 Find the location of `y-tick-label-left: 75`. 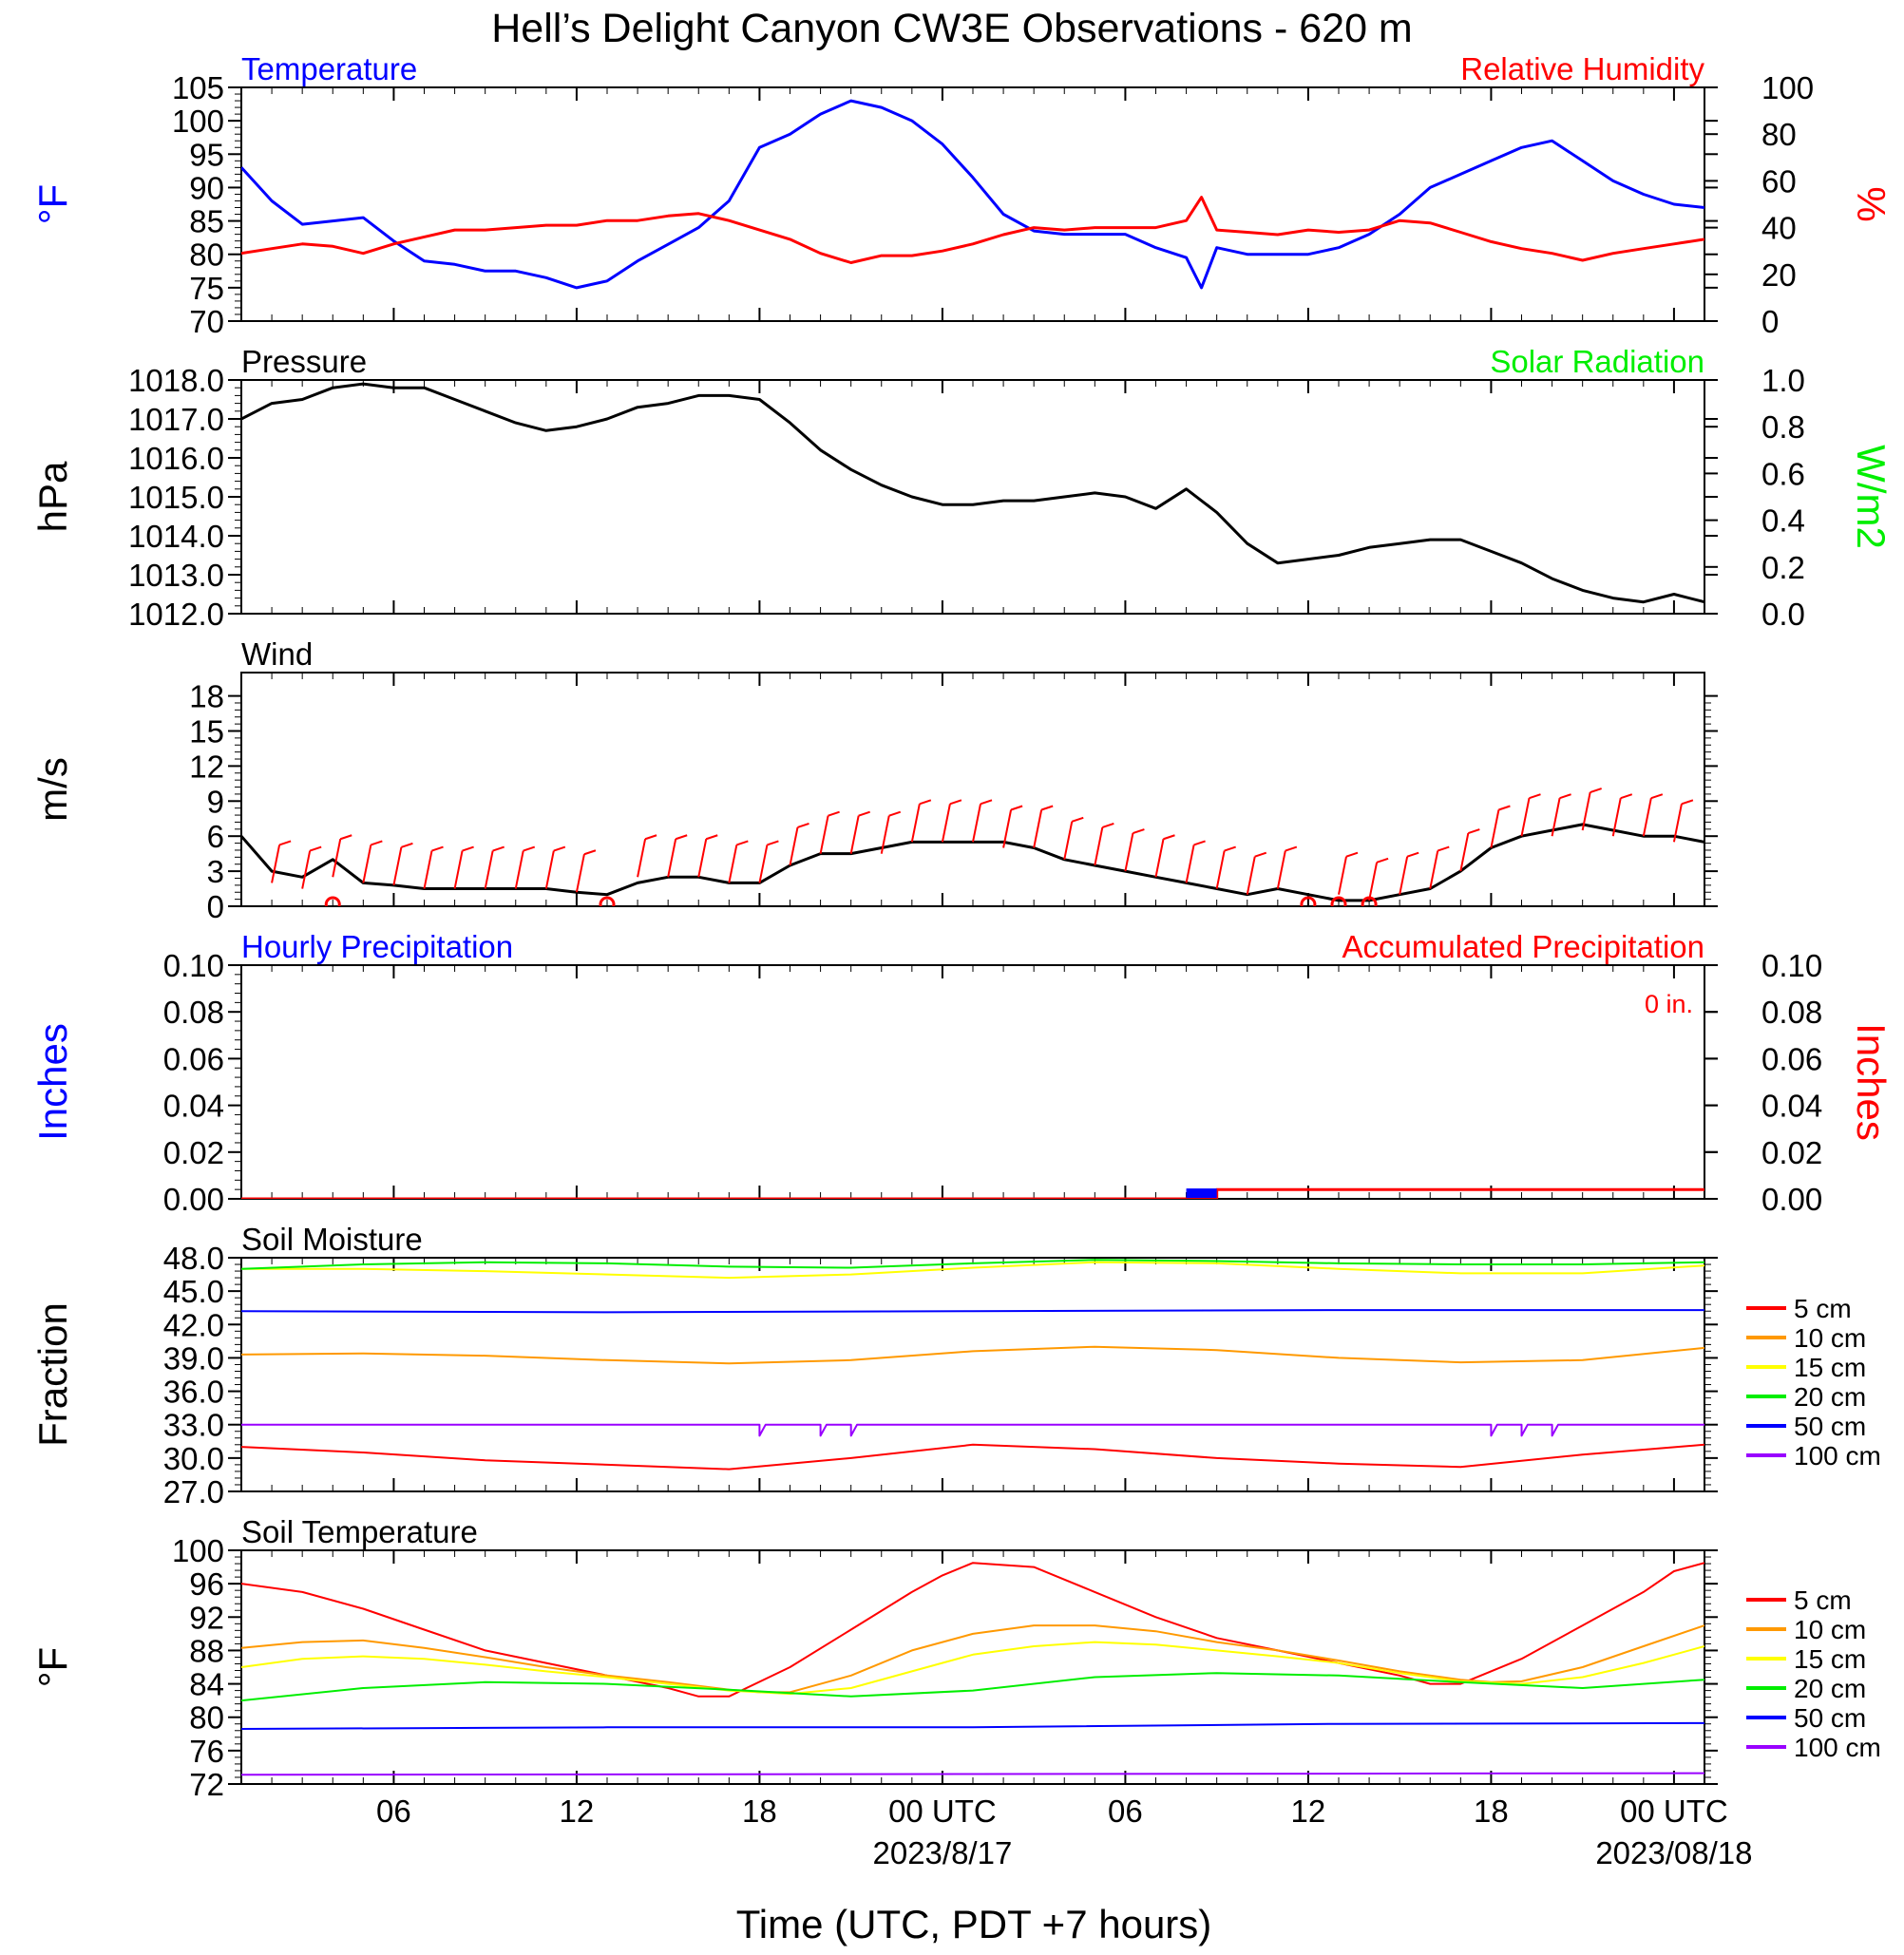

y-tick-label-left: 75 is located at coordinates (206, 288).